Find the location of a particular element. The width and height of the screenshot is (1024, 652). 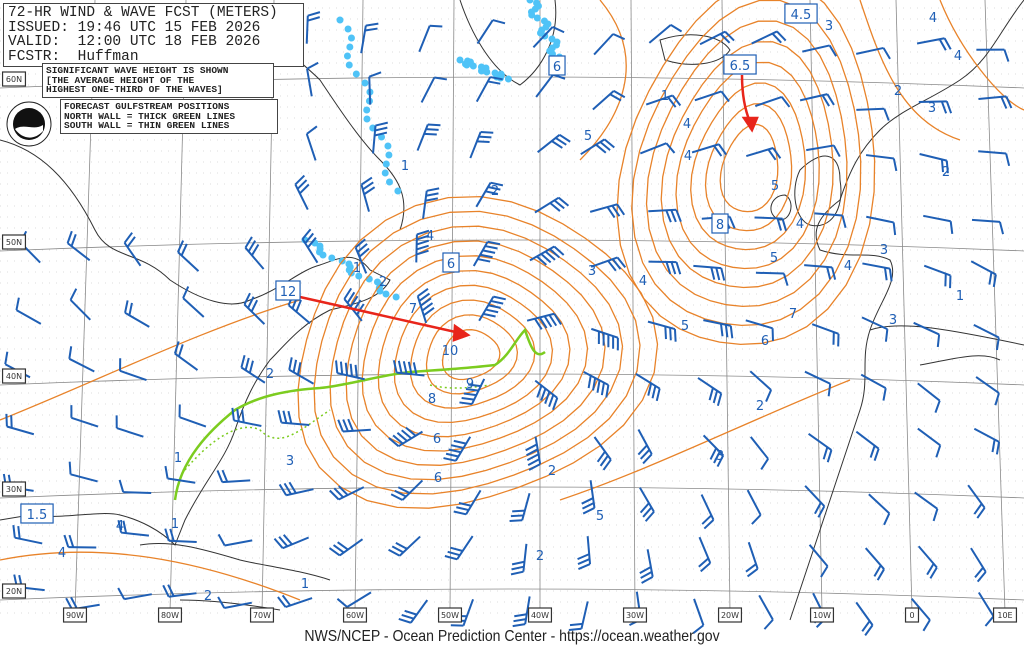

note-line: HIGHEST ONE-THIRD OF THE WAVES] is located at coordinates (134, 89).